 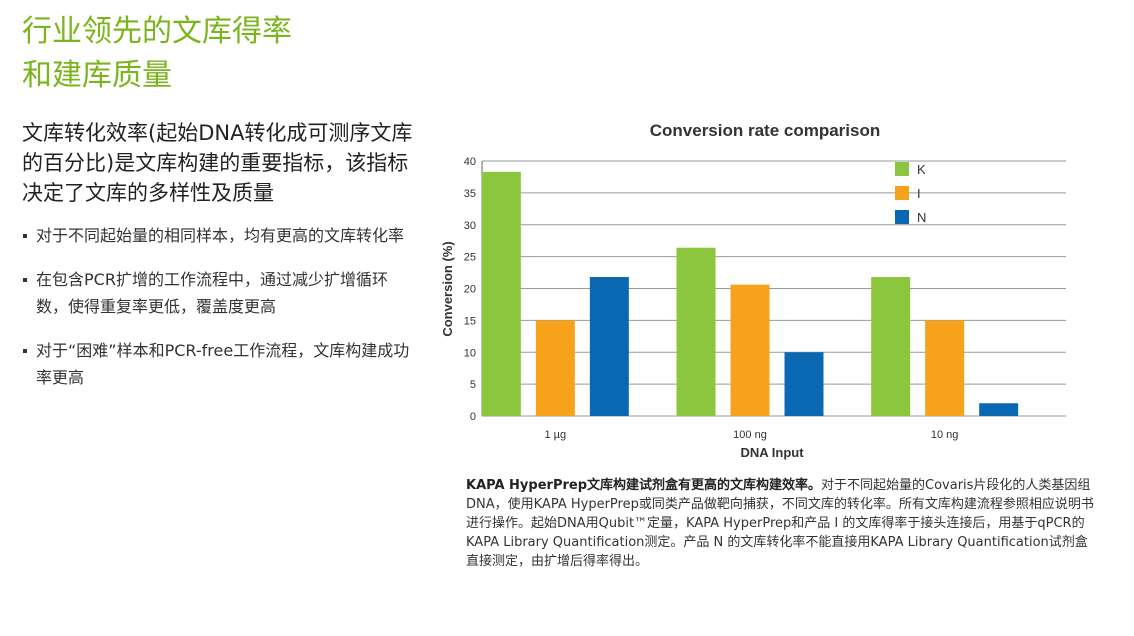 I want to click on x-tick-label: 1 µg, so click(x=556, y=435).